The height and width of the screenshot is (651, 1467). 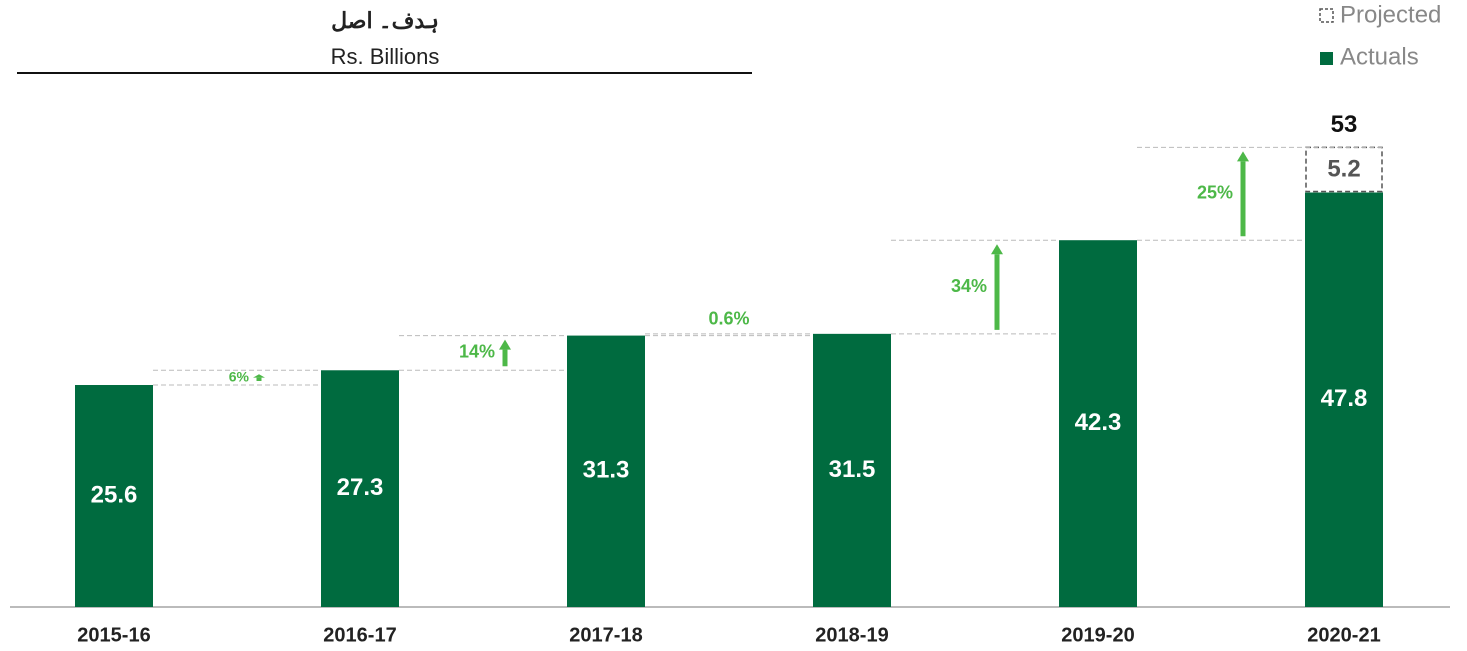 What do you see at coordinates (969, 286) in the screenshot?
I see `growth-label: 34%` at bounding box center [969, 286].